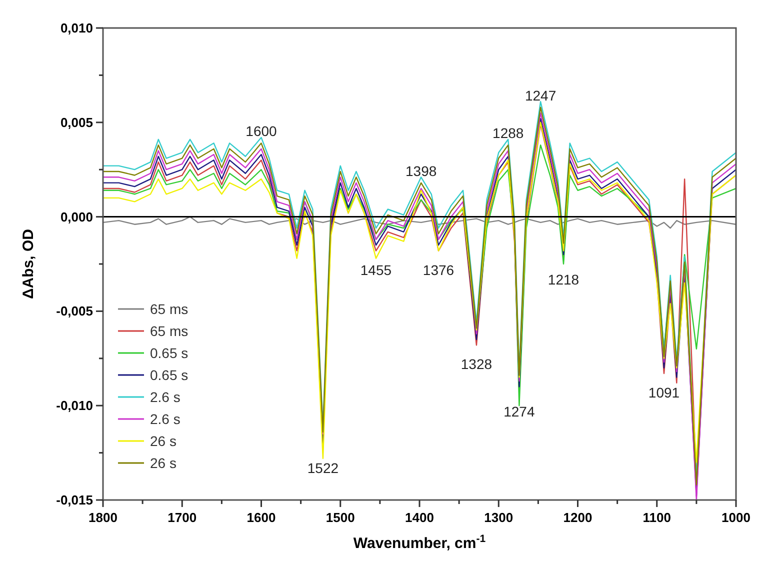 The height and width of the screenshot is (568, 769). Describe the element at coordinates (476, 364) in the screenshot. I see `annotation: 1328` at that location.